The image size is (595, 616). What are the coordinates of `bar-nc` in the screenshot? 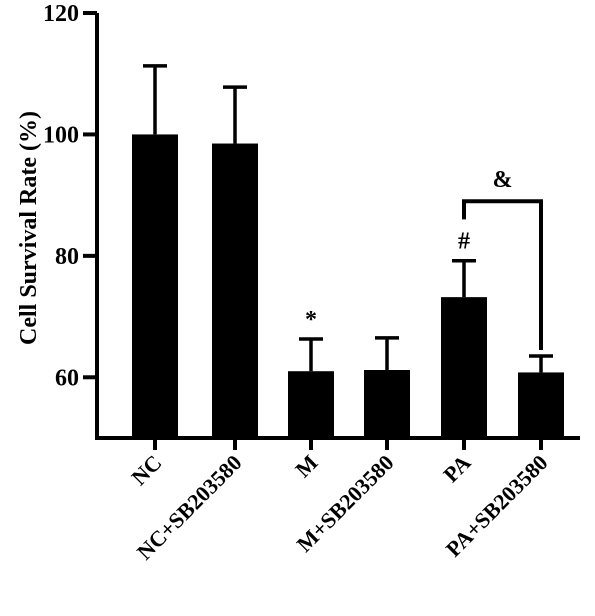 It's located at (155, 286).